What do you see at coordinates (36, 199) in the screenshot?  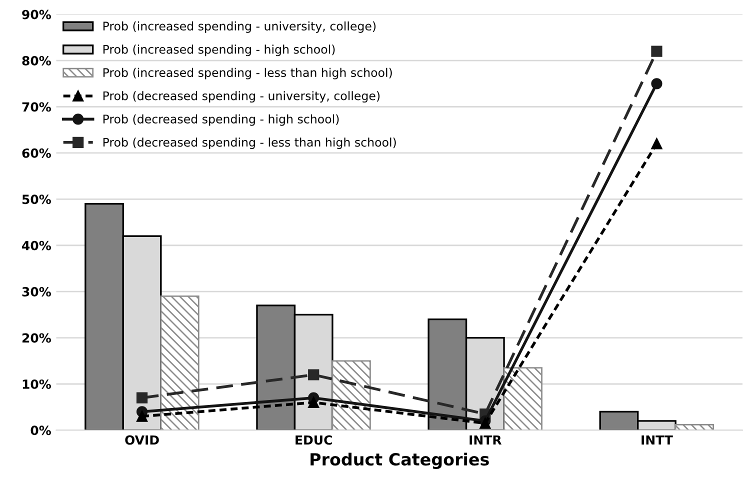 I see `y-tick-label: 50%` at bounding box center [36, 199].